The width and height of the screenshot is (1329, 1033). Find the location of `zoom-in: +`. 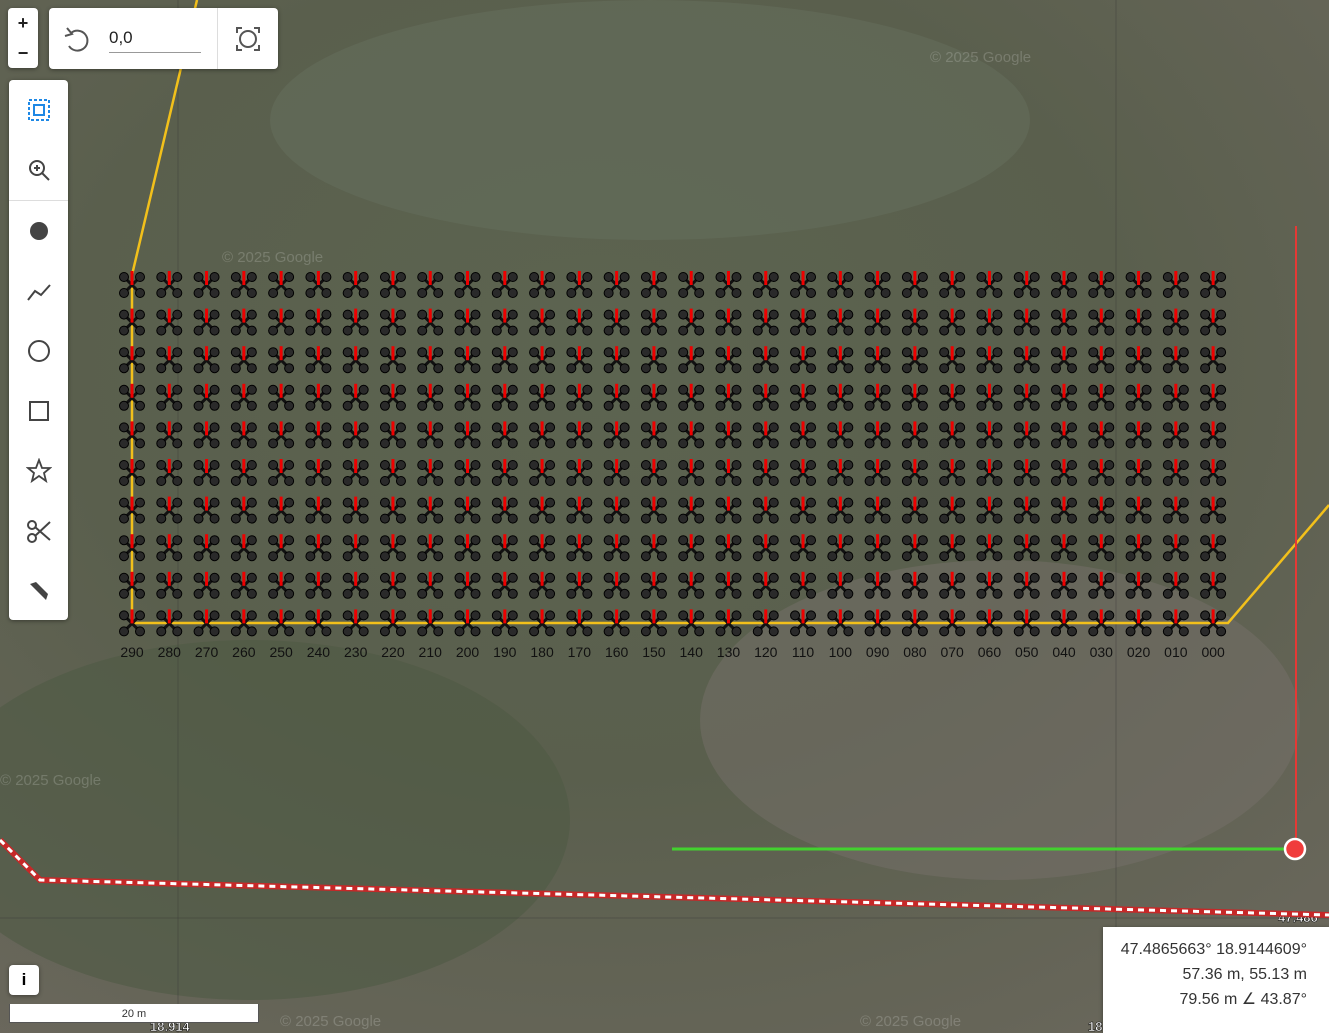

zoom-in: + is located at coordinates (23, 22).